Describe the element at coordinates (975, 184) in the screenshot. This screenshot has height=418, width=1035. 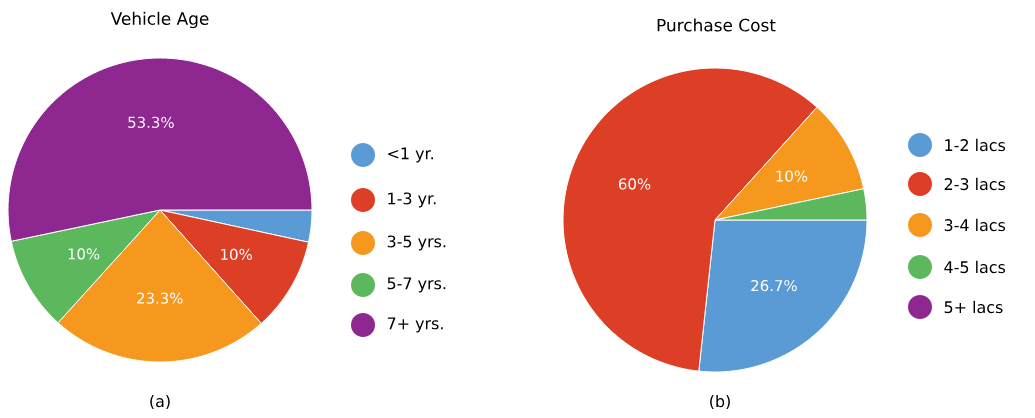
I see `legend-label: 2-3 lacs` at that location.